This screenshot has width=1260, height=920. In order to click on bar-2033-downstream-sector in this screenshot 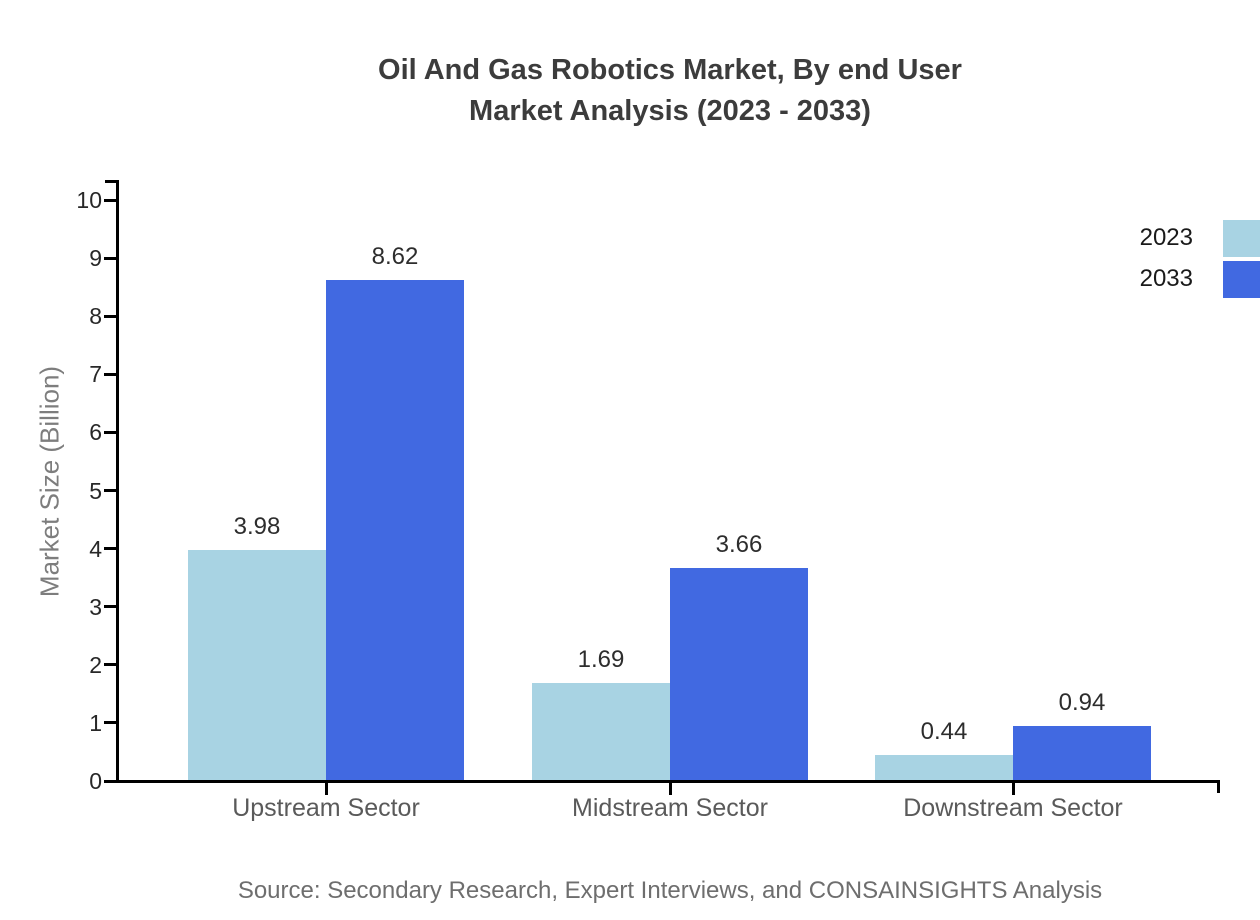, I will do `click(1082, 753)`.